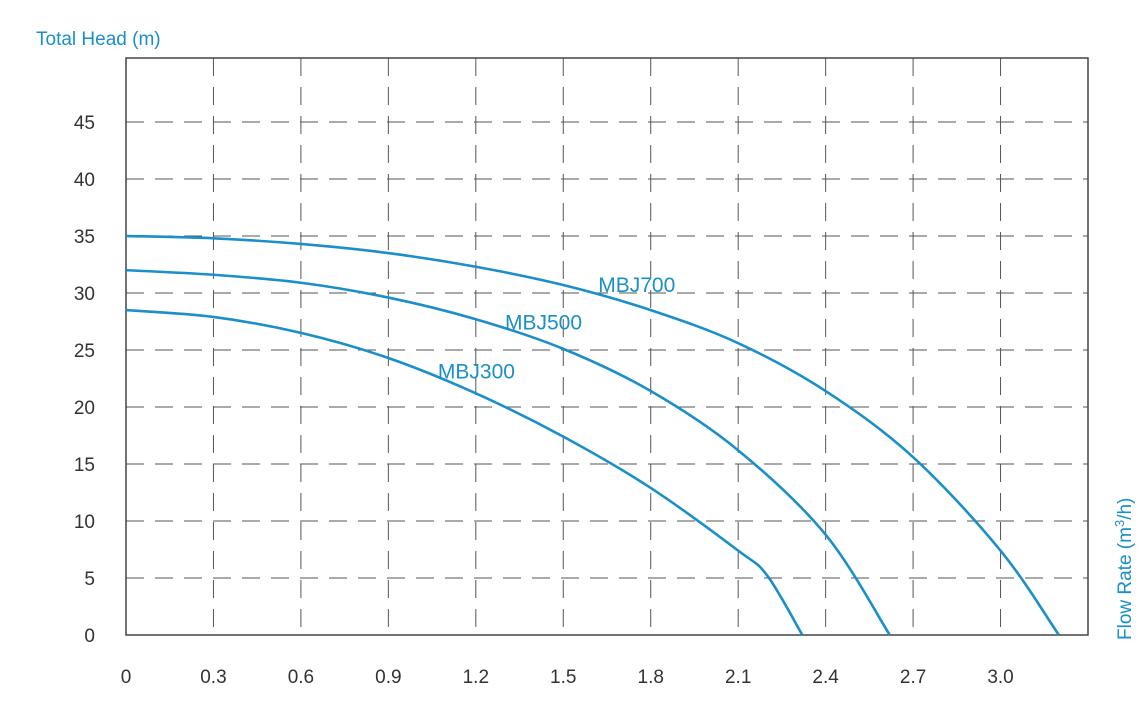 The image size is (1148, 701). What do you see at coordinates (301, 677) in the screenshot?
I see `x-tick-label: 0.6` at bounding box center [301, 677].